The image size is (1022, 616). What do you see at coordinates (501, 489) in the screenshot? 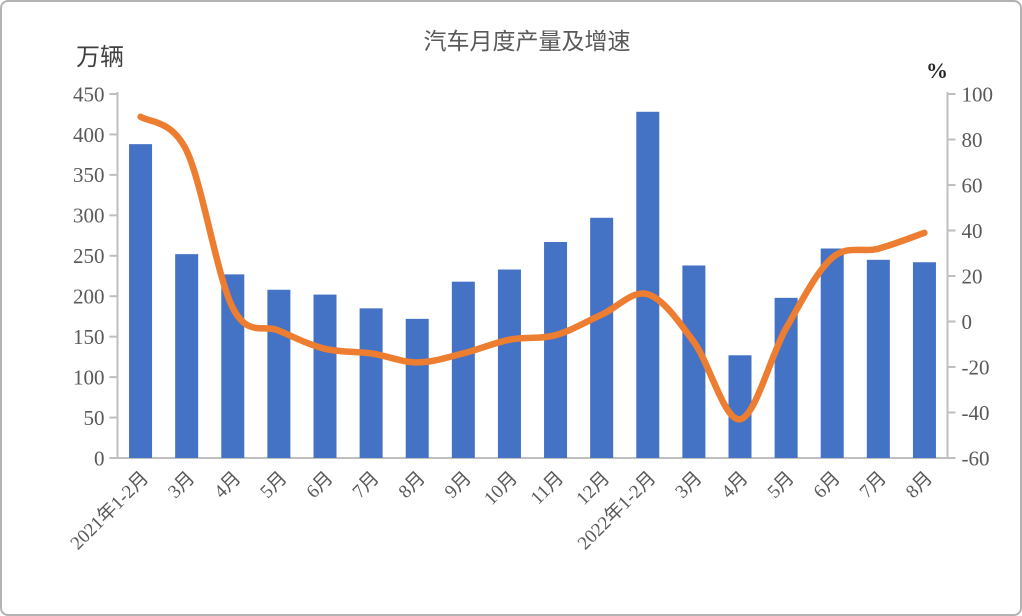
I see `x-axis-label: 10月` at bounding box center [501, 489].